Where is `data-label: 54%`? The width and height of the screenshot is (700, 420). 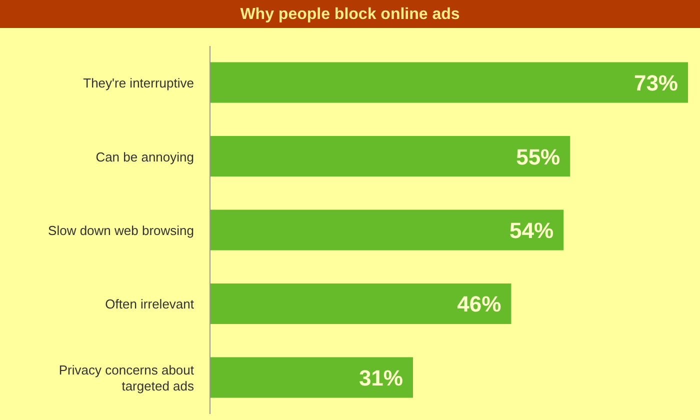
data-label: 54% is located at coordinates (532, 230).